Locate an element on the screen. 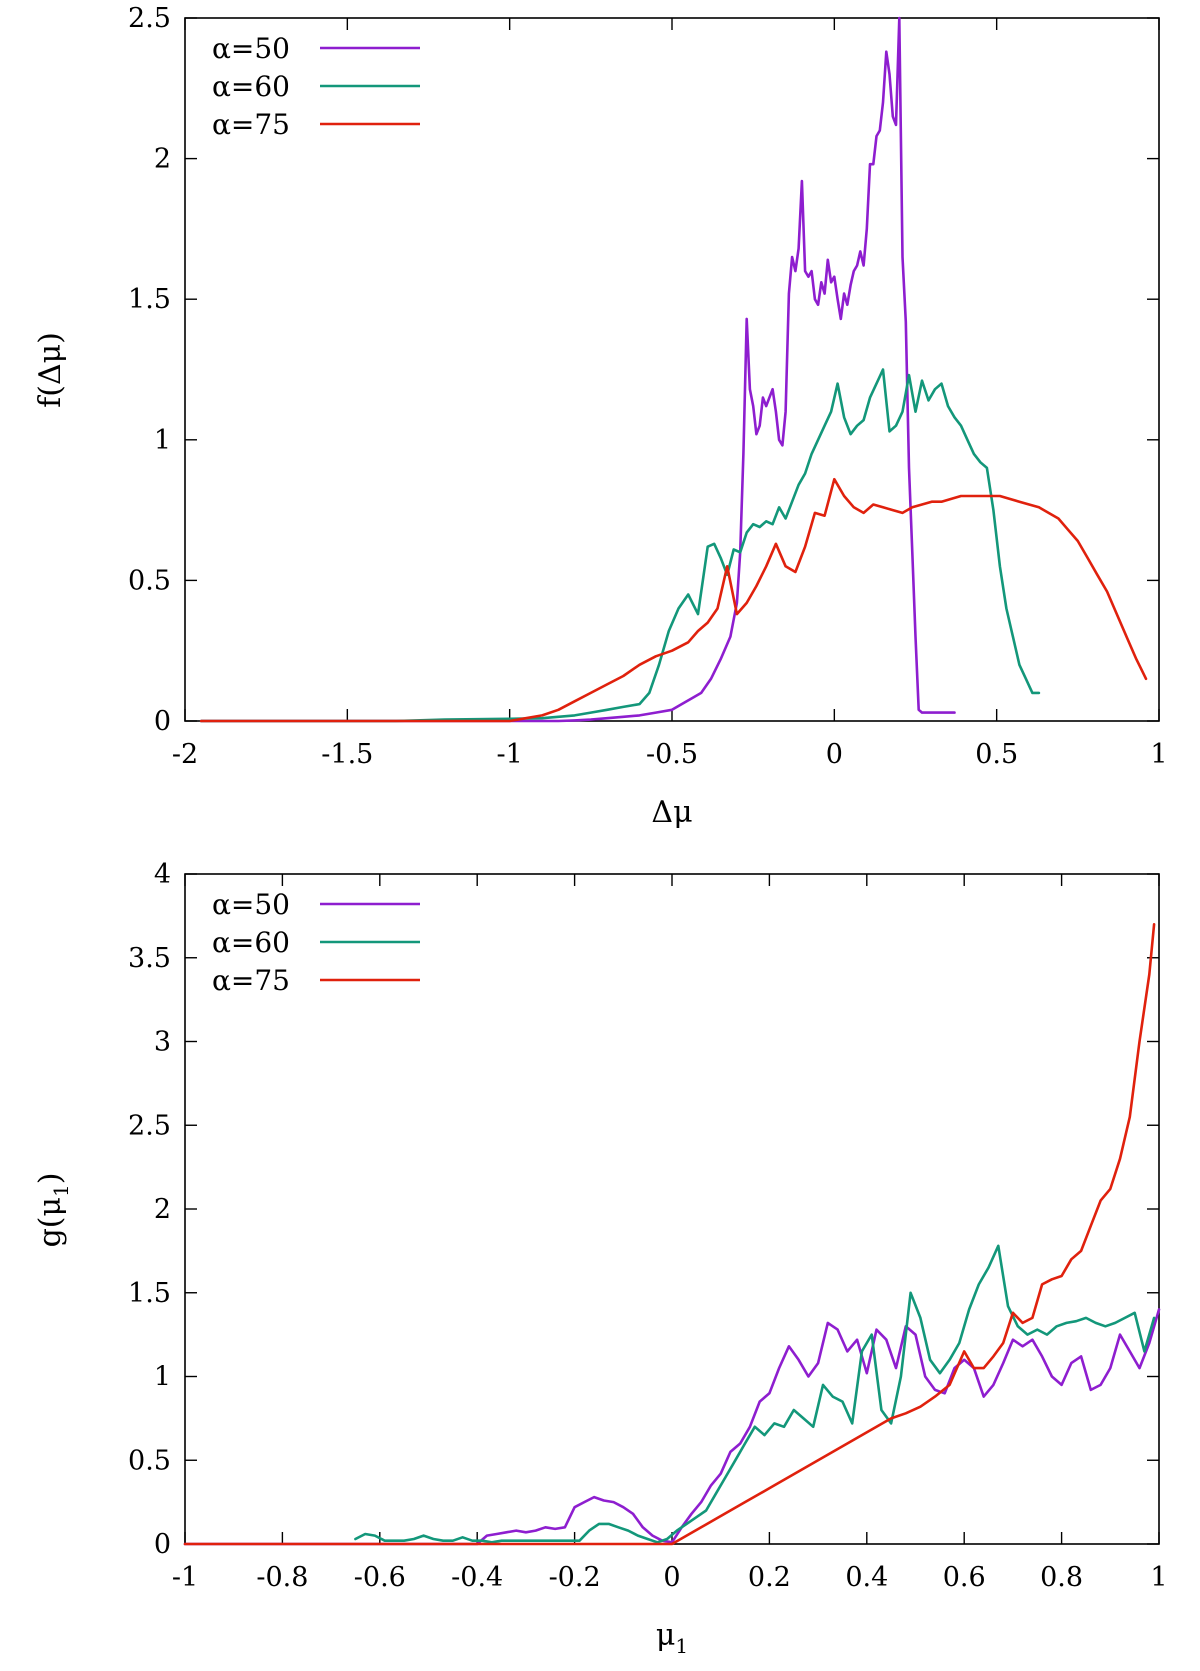 The width and height of the screenshot is (1200, 1671). bottom-y-tick-label: 1 is located at coordinates (162, 1377).